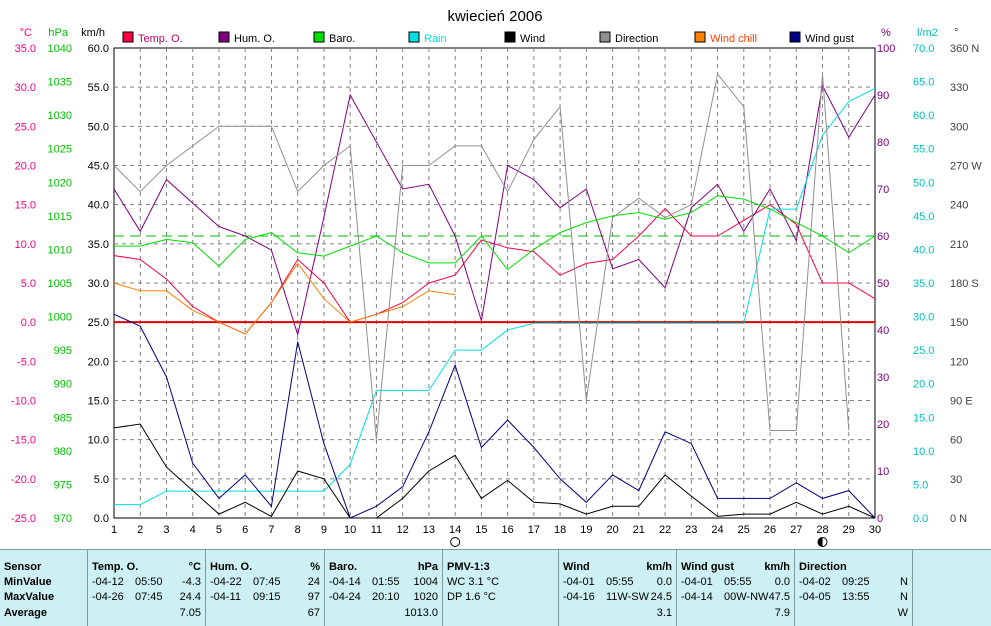  I want to click on new-moon-icon, so click(455, 542).